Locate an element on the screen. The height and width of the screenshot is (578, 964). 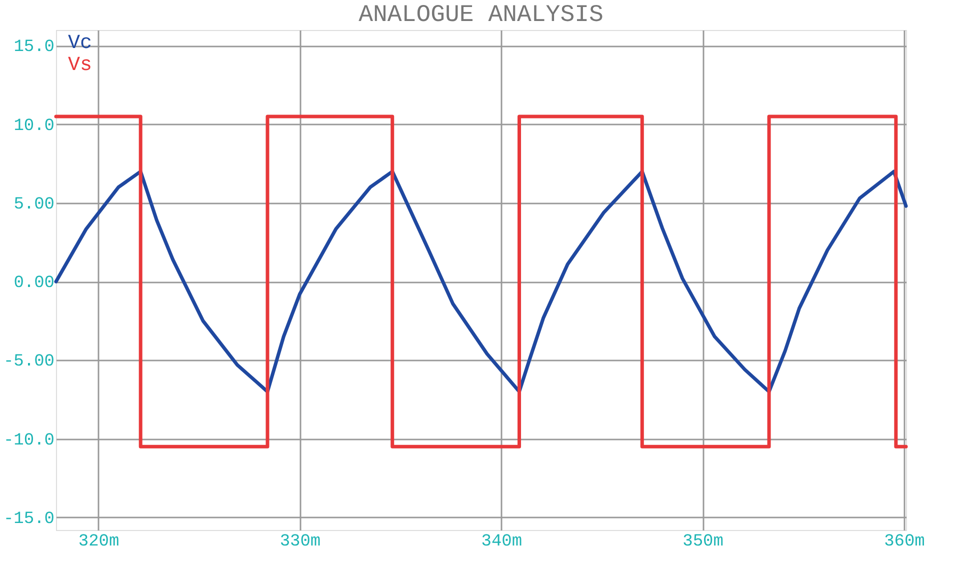
x-tick-label: 360m is located at coordinates (904, 542).